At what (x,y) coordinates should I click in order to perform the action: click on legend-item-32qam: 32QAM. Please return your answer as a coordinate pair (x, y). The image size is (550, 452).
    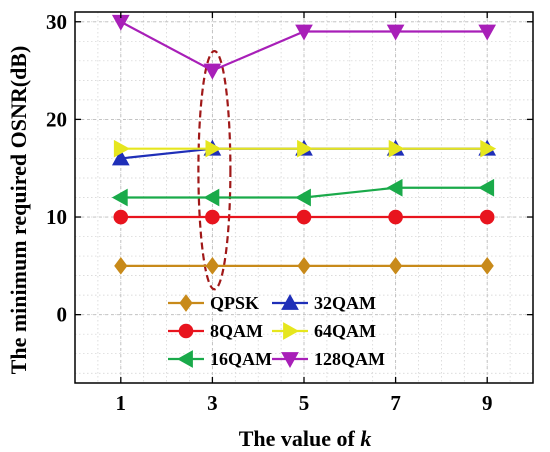
    Looking at the image, I should click on (324, 303).